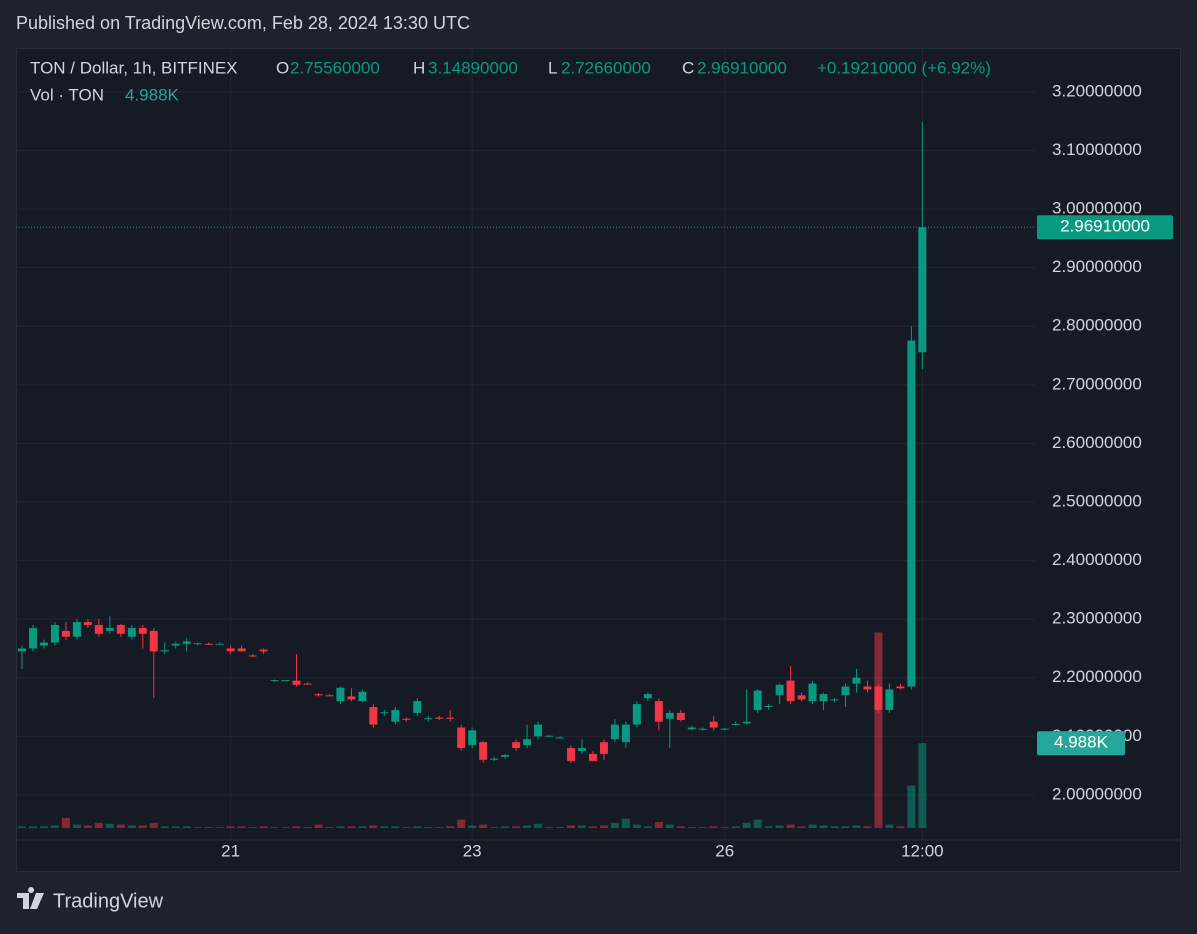  I want to click on y-tick-label: 2.20000000, so click(1097, 676).